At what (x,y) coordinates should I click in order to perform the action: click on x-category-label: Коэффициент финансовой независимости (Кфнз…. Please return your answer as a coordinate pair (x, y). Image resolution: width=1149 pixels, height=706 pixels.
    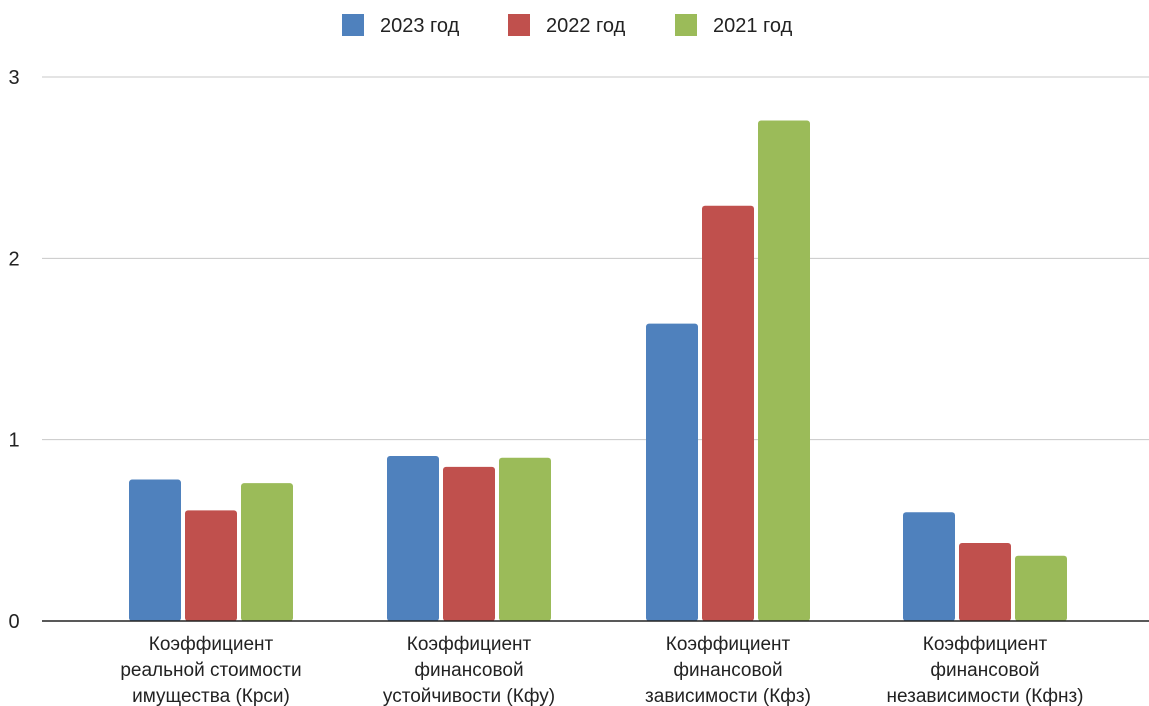
    Looking at the image, I should click on (984, 670).